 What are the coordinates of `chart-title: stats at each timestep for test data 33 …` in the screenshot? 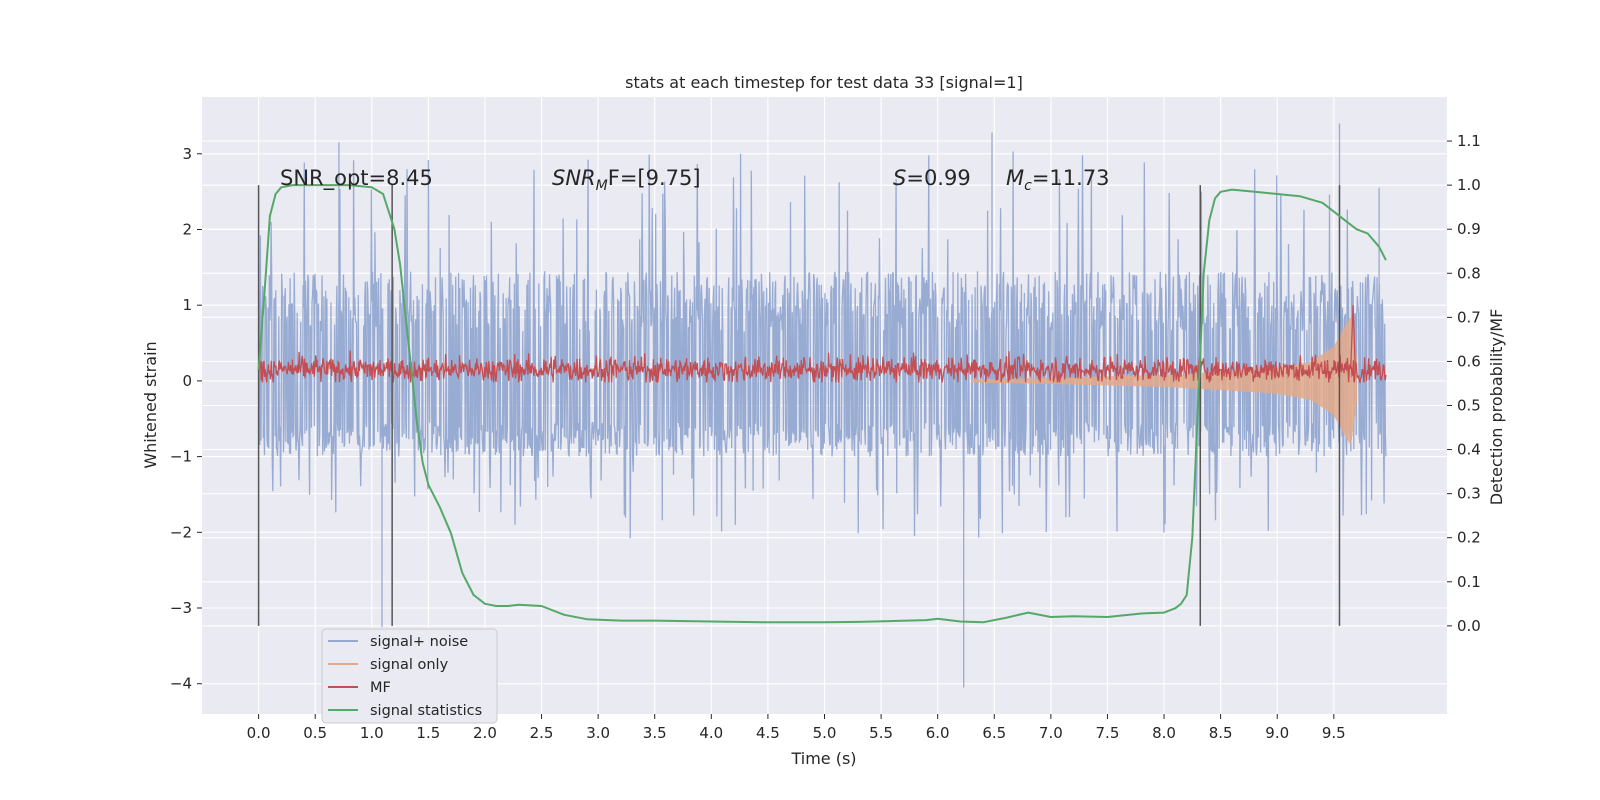 It's located at (824, 82).